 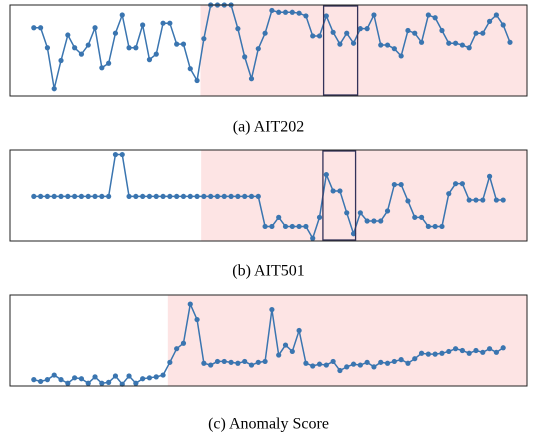 What do you see at coordinates (268, 271) in the screenshot?
I see `caption: (b) AIT501` at bounding box center [268, 271].